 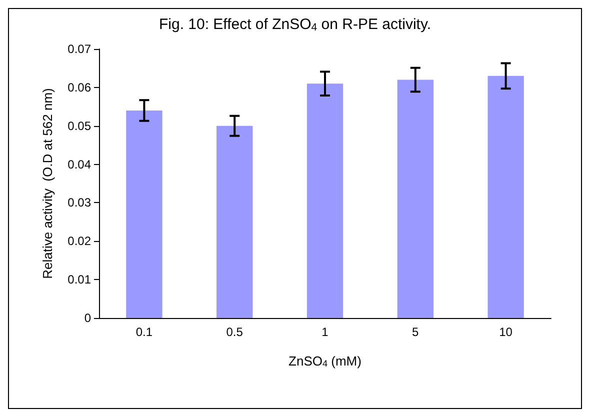 What do you see at coordinates (295, 25) in the screenshot?
I see `chart-title: Fig. 10: Effect of ZnSO4 on R-PE activity.` at bounding box center [295, 25].